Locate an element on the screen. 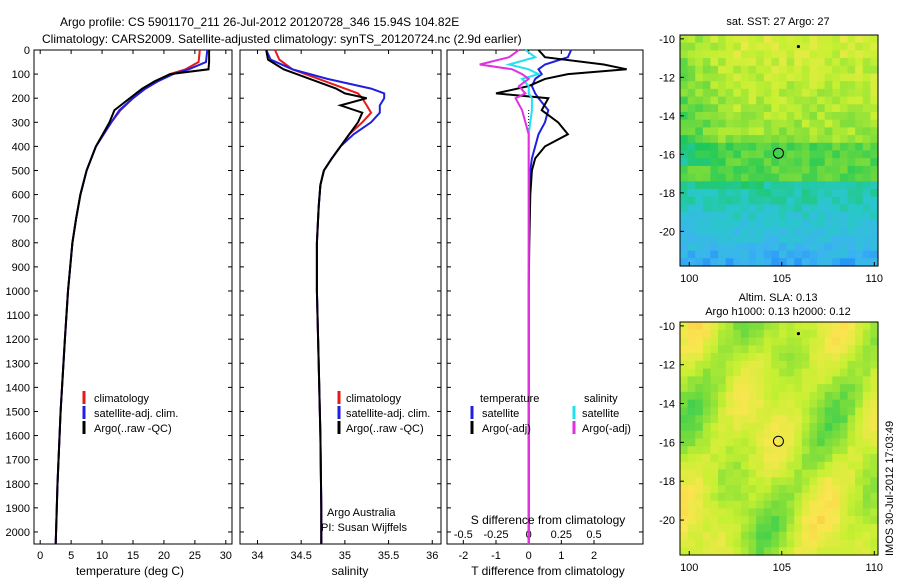 The width and height of the screenshot is (900, 580). series-line-salinity-argo-adj- is located at coordinates (505, 296).